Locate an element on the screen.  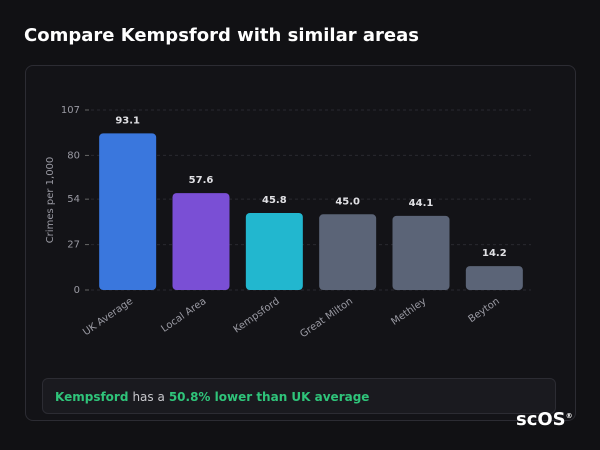
value-label: 44.1 is located at coordinates (421, 203).